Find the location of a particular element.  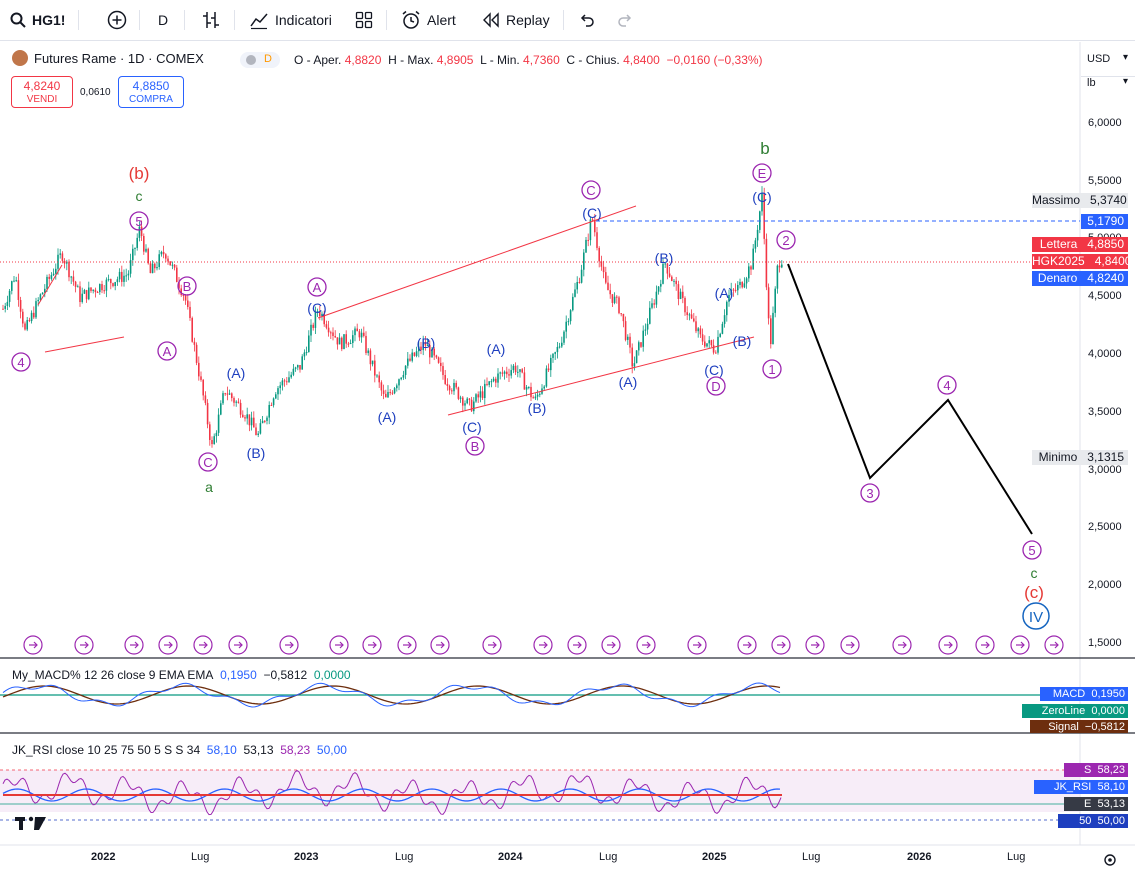

layouts-button is located at coordinates (364, 20).